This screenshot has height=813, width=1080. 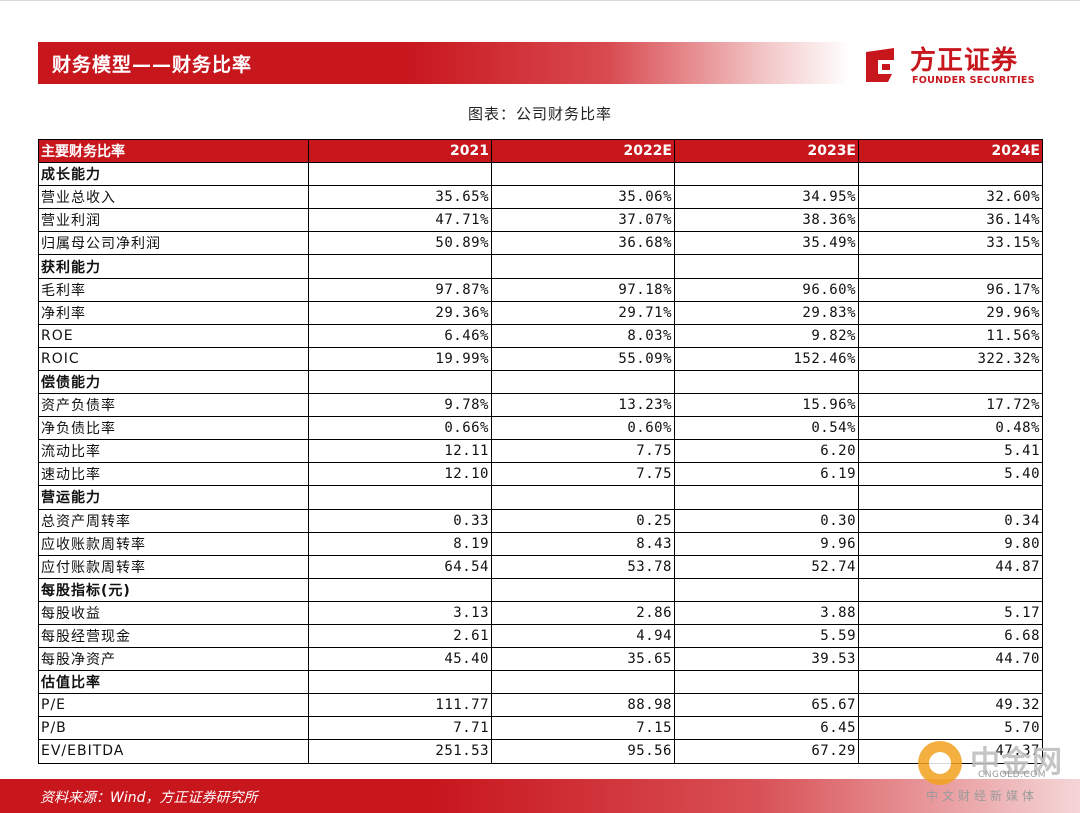 I want to click on year-header: 2023E, so click(x=766, y=151).